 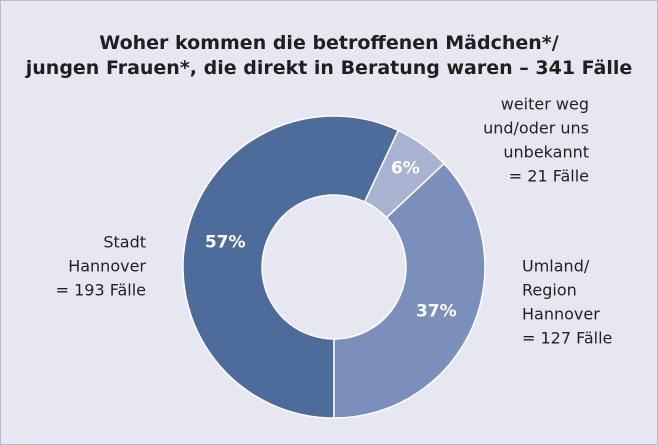 I want to click on category-label: = 21 Fälle, so click(x=549, y=176).